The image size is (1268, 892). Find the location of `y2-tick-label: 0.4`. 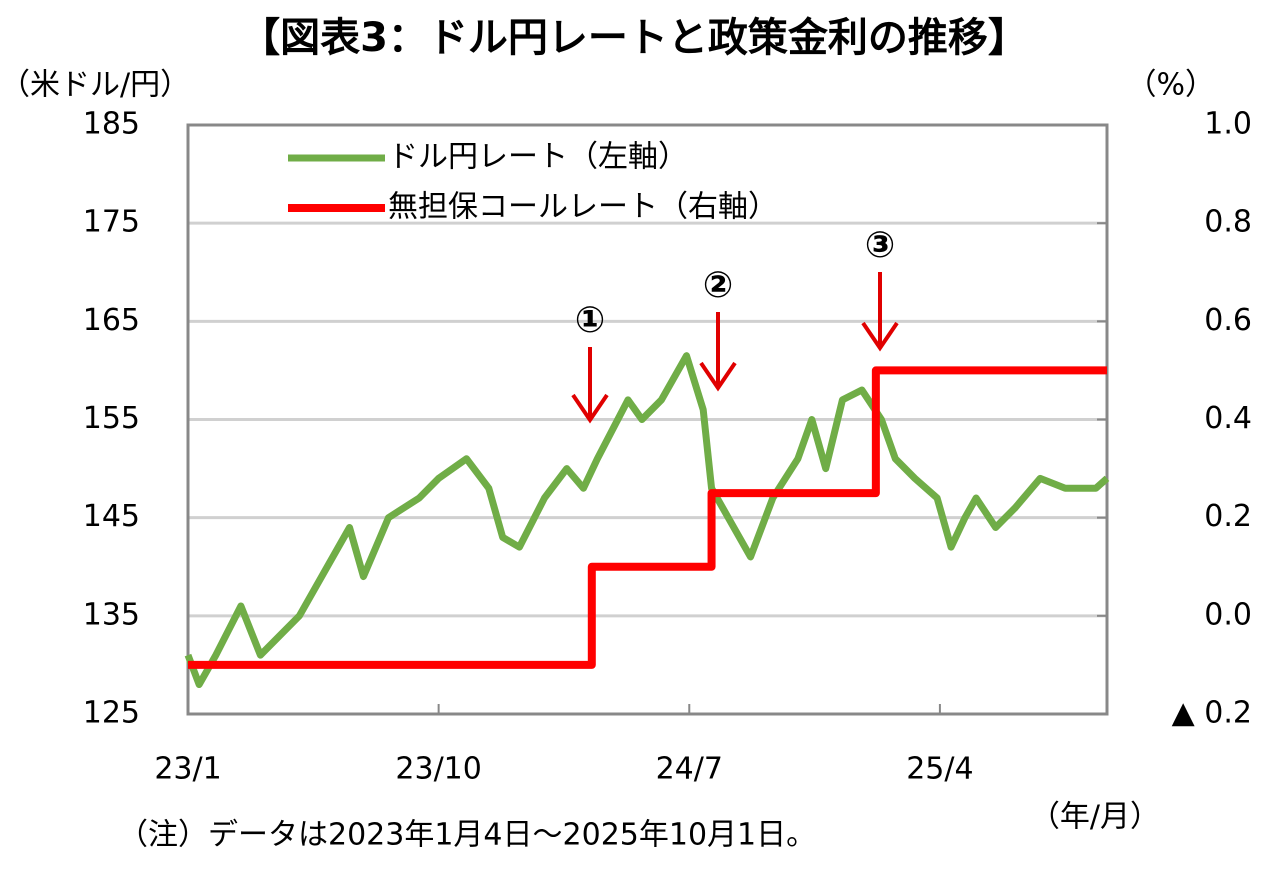

y2-tick-label: 0.4 is located at coordinates (1228, 418).